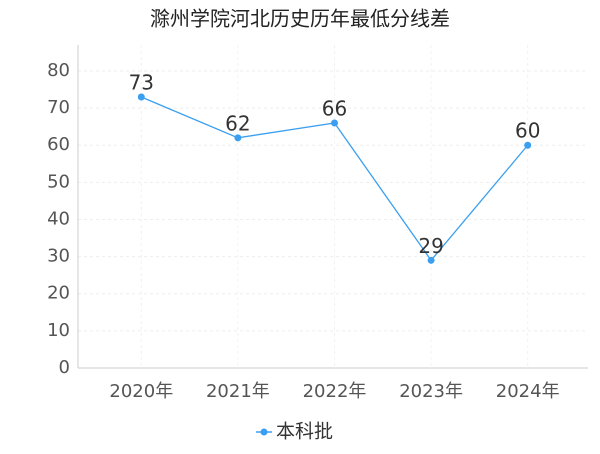  I want to click on data-label: 29, so click(430, 246).